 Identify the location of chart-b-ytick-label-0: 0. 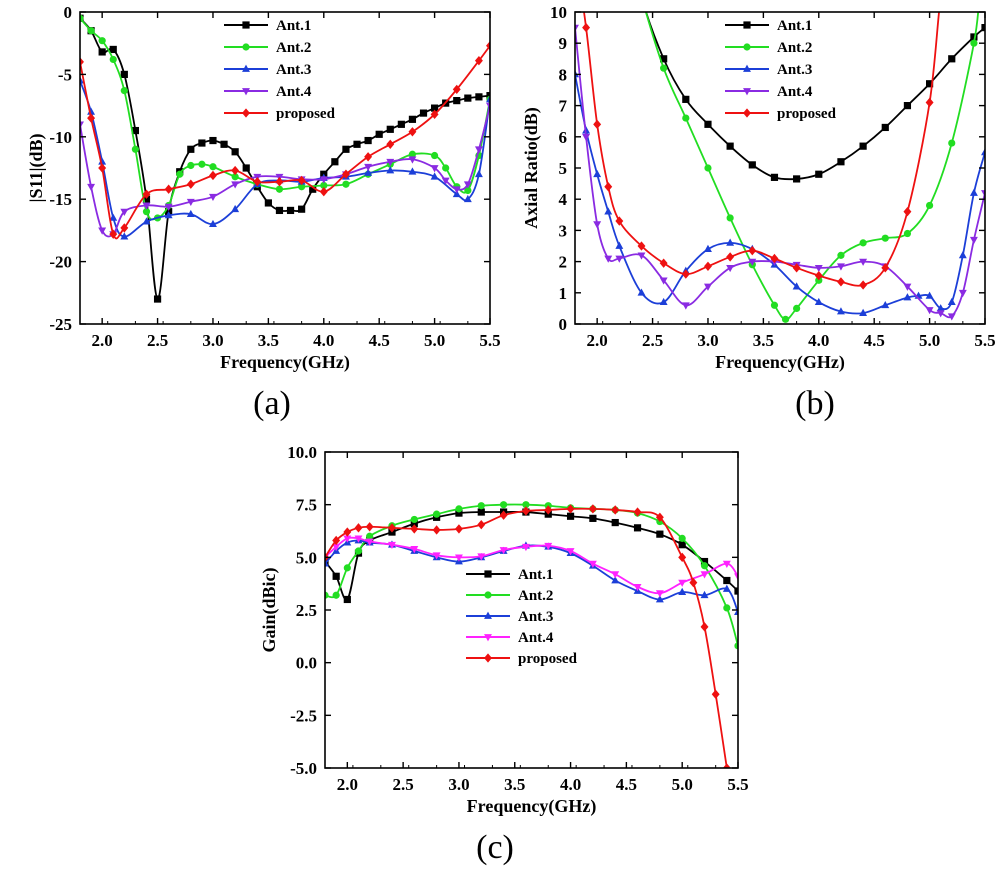
(563, 324).